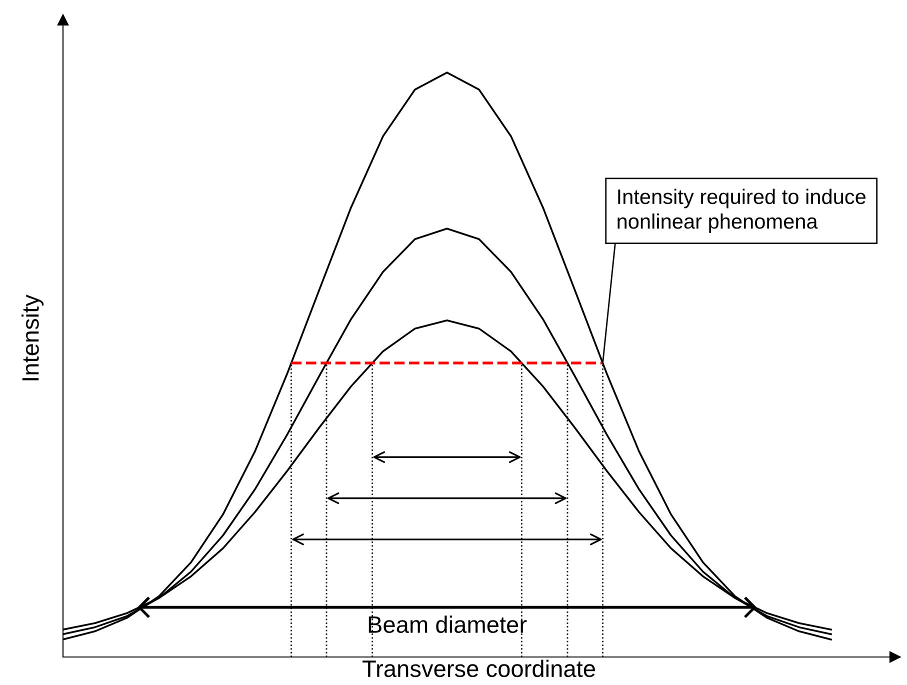 The image size is (907, 685). Describe the element at coordinates (33, 337) in the screenshot. I see `y-axis-title: Intensity` at that location.